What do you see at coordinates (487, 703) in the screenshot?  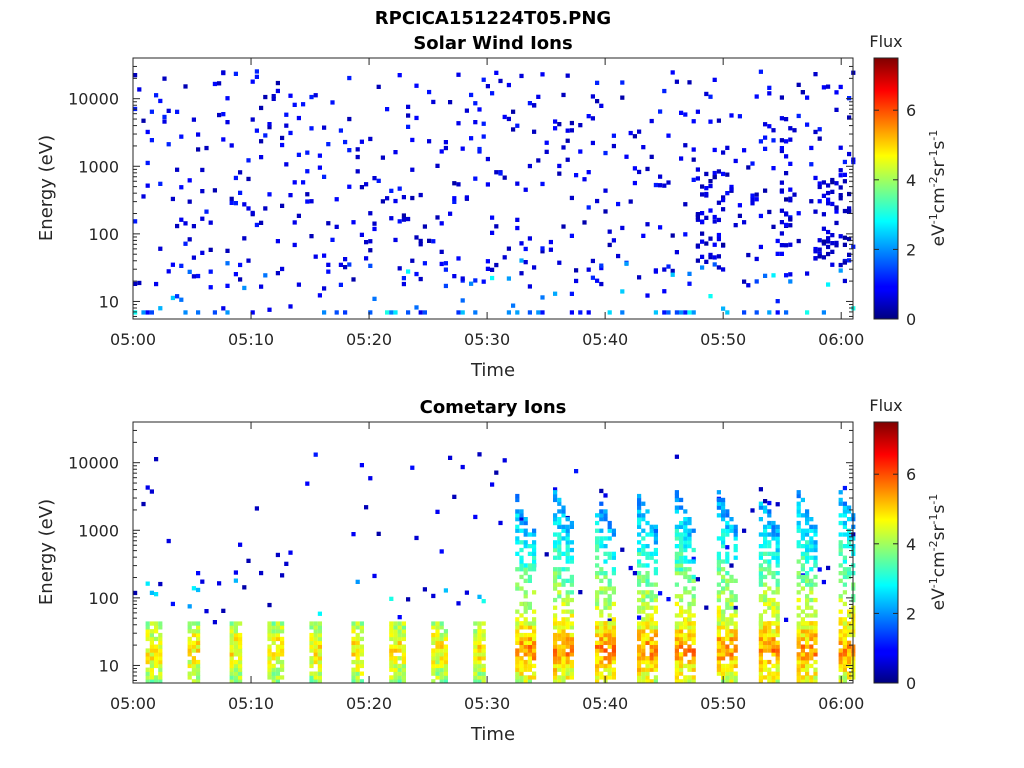 I see `x-tick-label: 05:30` at bounding box center [487, 703].